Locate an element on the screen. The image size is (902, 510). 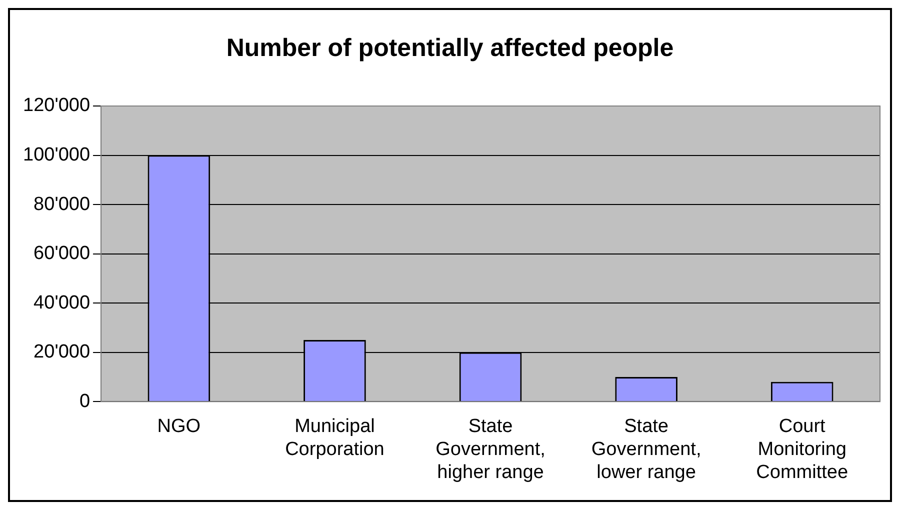
y-tick-label: 20'000 is located at coordinates (62, 352).